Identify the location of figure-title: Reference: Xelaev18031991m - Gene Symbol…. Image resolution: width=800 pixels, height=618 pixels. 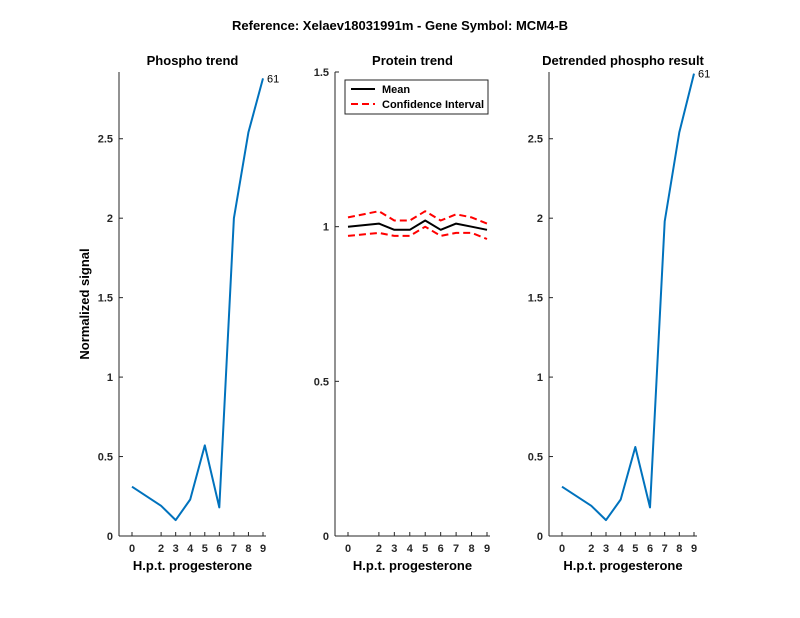
(400, 25).